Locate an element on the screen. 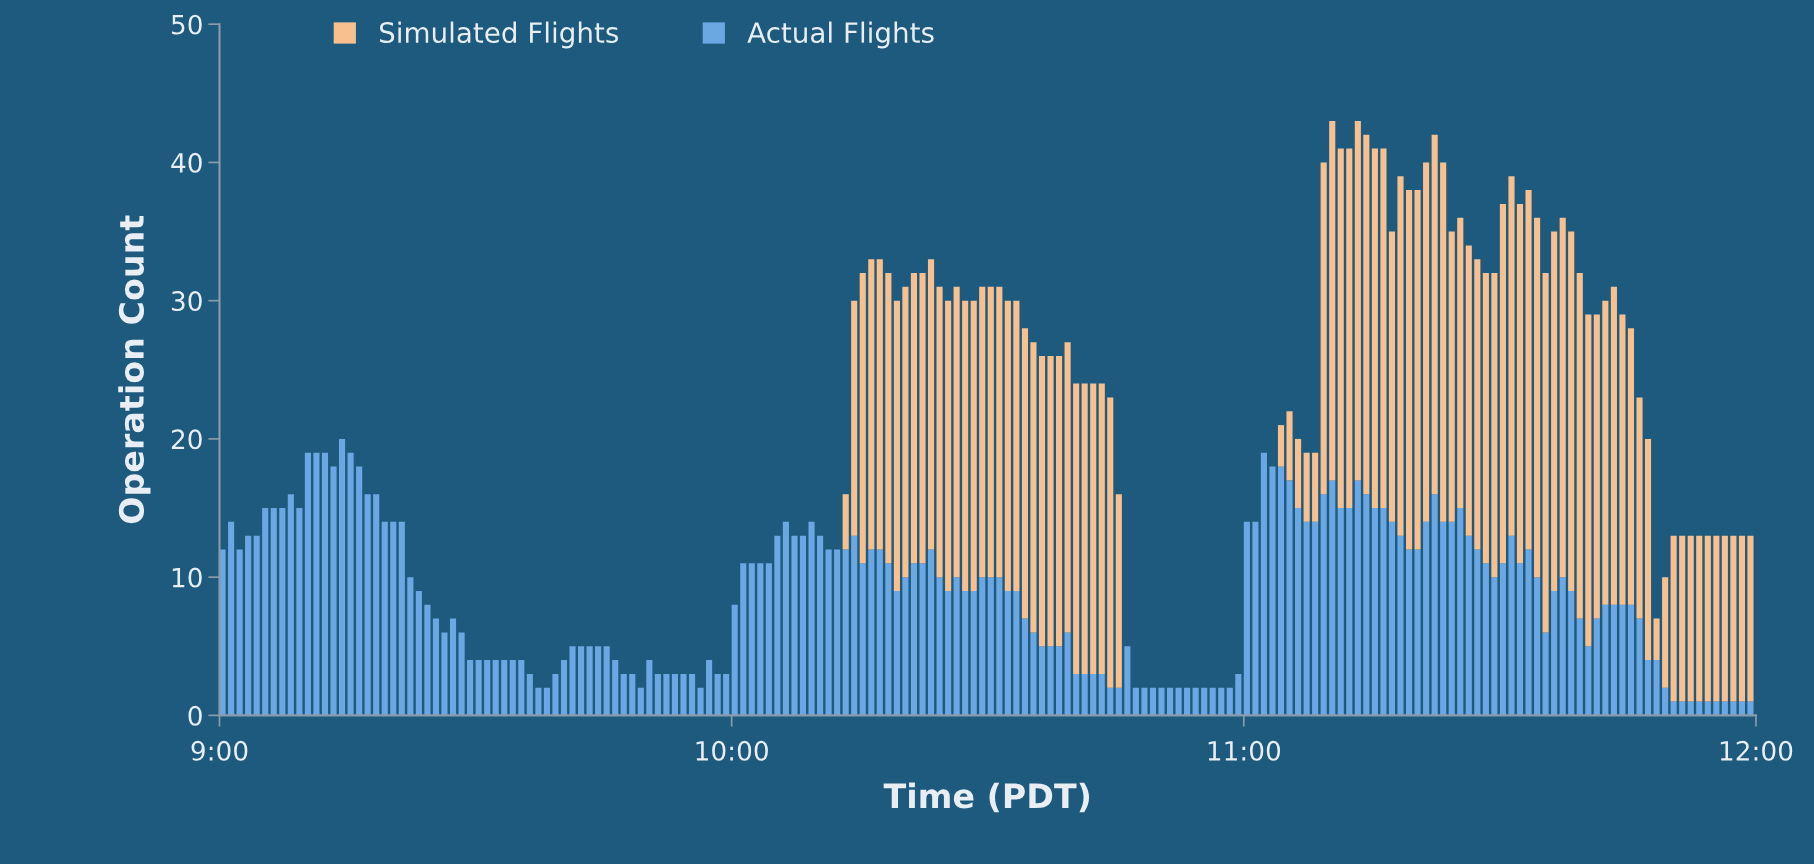  y-tick-label: 10 is located at coordinates (187, 577).